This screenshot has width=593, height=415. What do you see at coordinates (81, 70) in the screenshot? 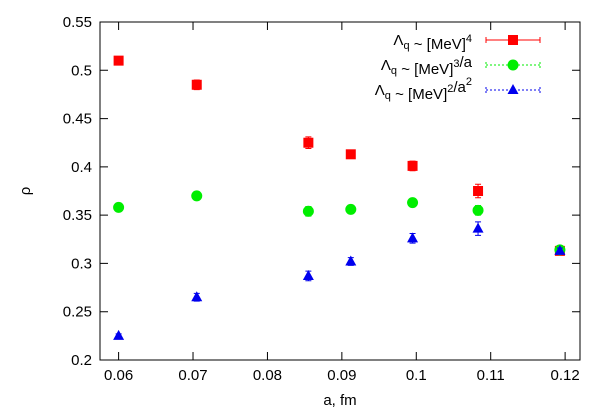
I see `y-tick-label: 0.5` at bounding box center [81, 70].